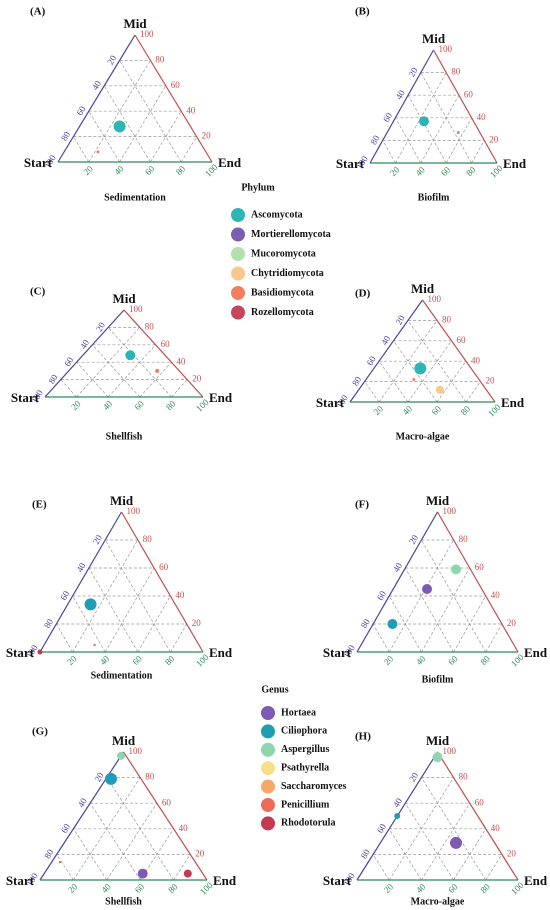 This screenshot has height=910, width=550. What do you see at coordinates (40, 732) in the screenshot?
I see `panel-label: (G)` at bounding box center [40, 732].